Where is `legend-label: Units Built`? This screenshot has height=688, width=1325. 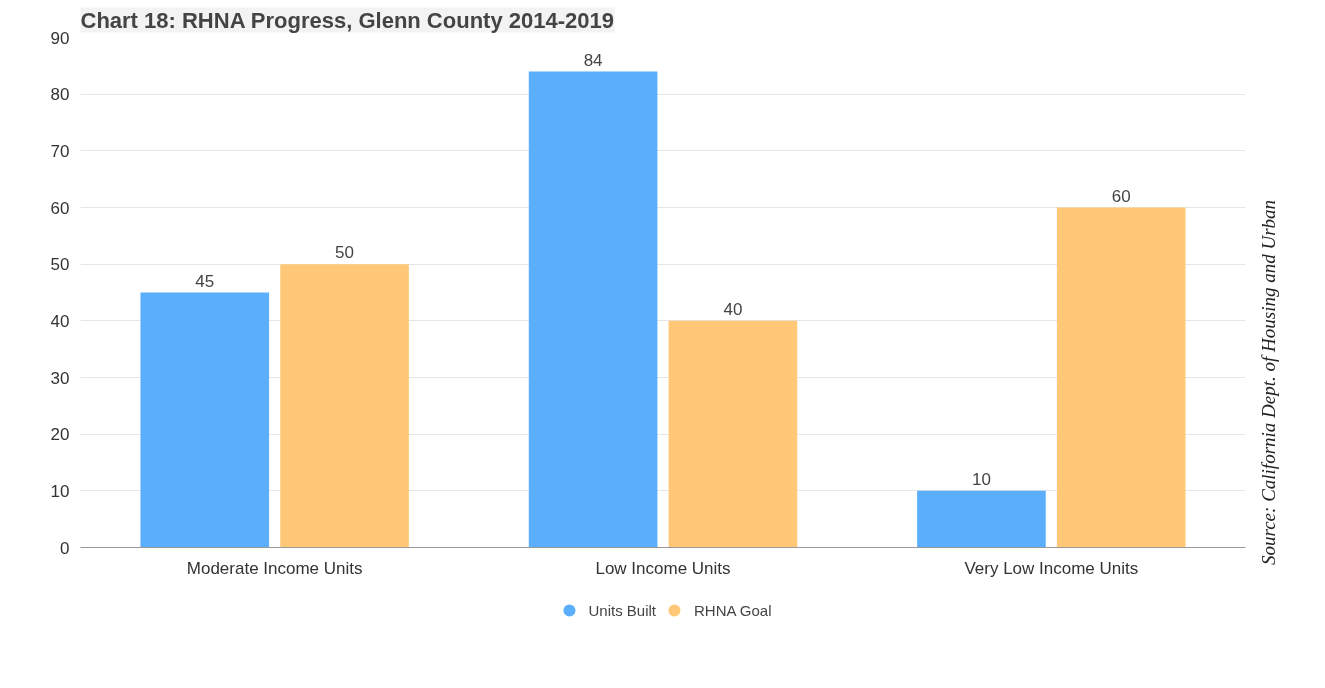
legend-label: Units Built is located at coordinates (622, 610).